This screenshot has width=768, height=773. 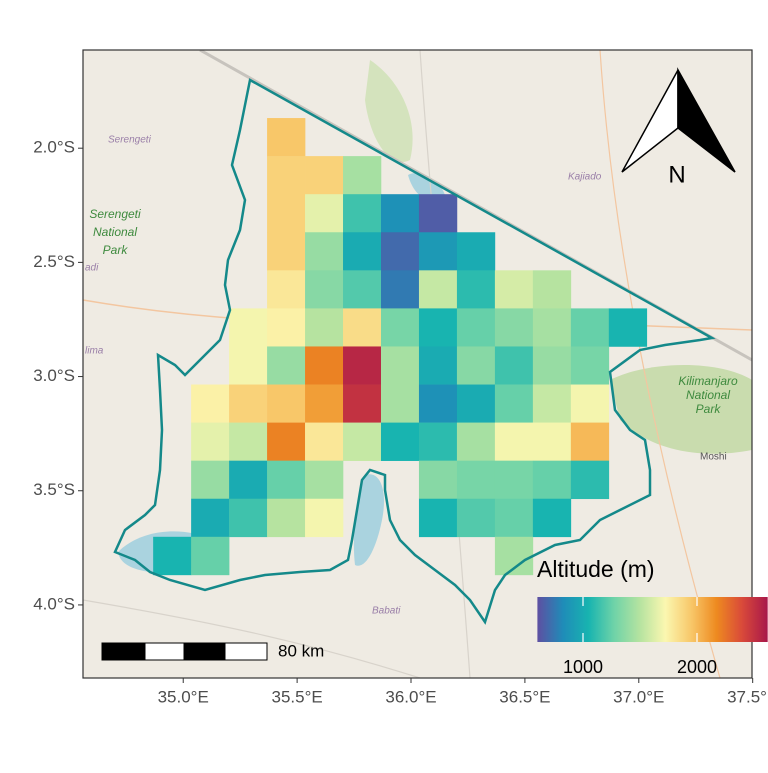 What do you see at coordinates (697, 667) in the screenshot?
I see `legend-tick-label: 2000` at bounding box center [697, 667].